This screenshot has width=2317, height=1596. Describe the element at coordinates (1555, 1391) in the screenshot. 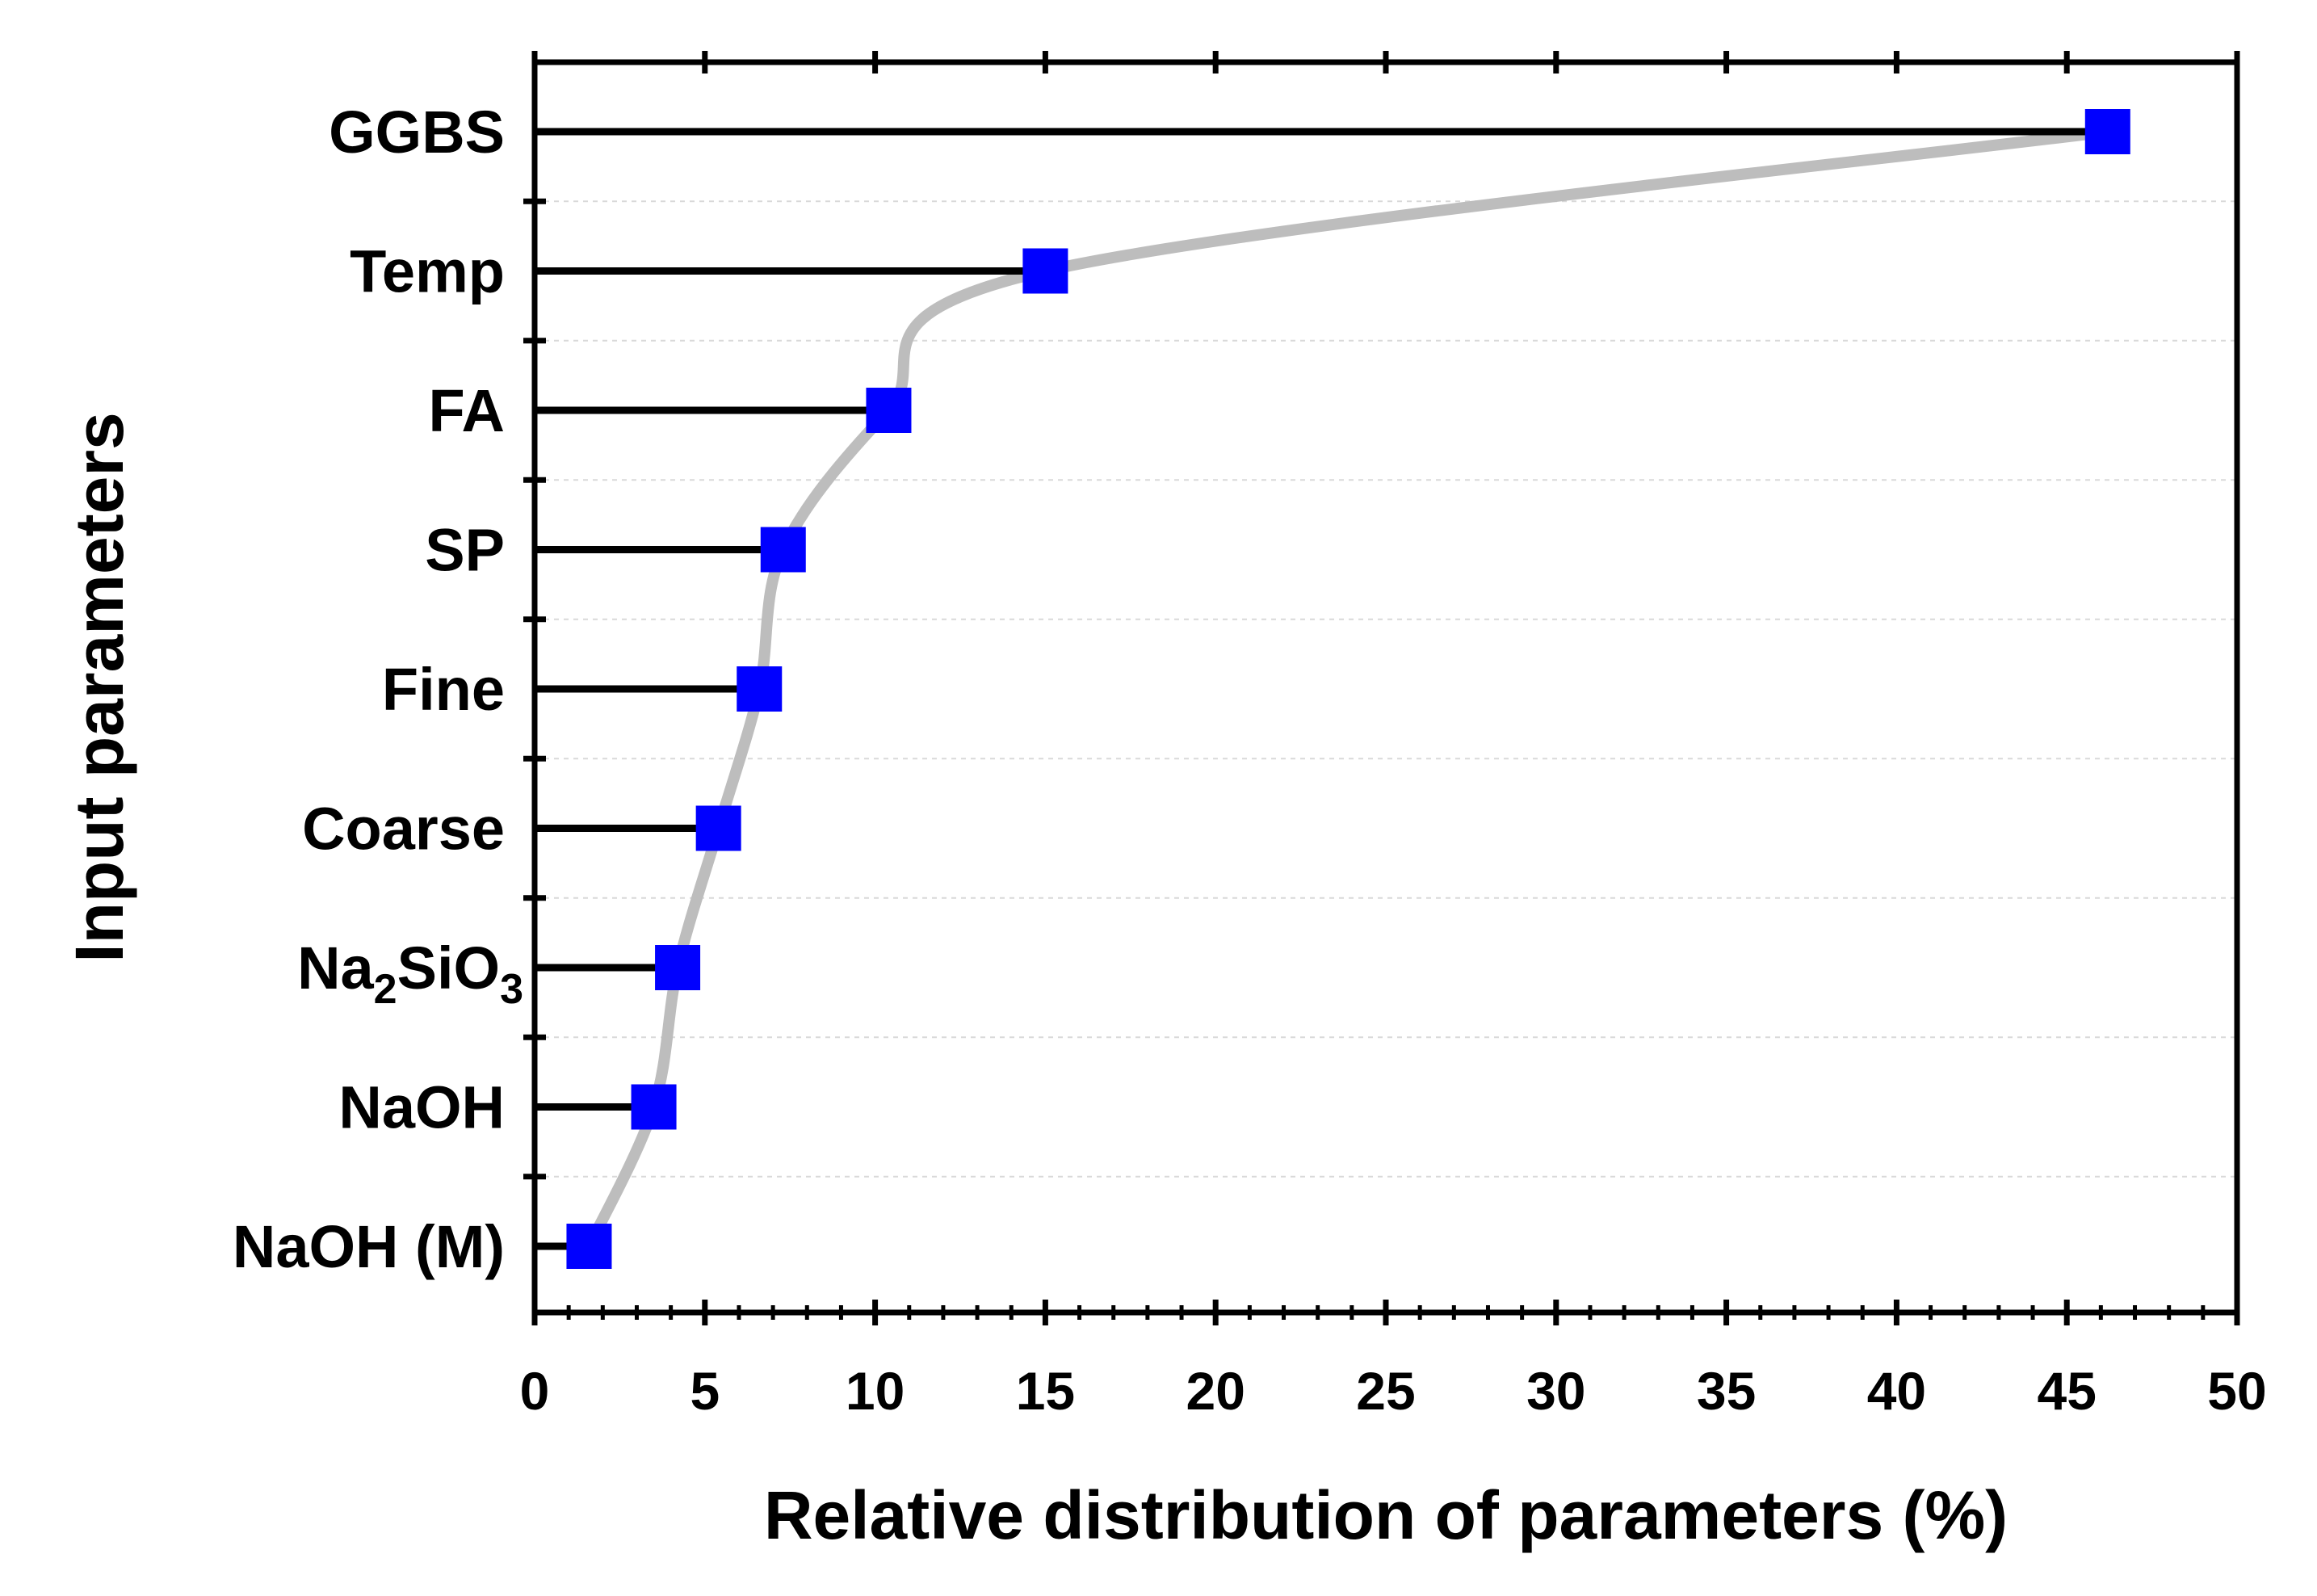

I see `x-tick-label: 30` at that location.